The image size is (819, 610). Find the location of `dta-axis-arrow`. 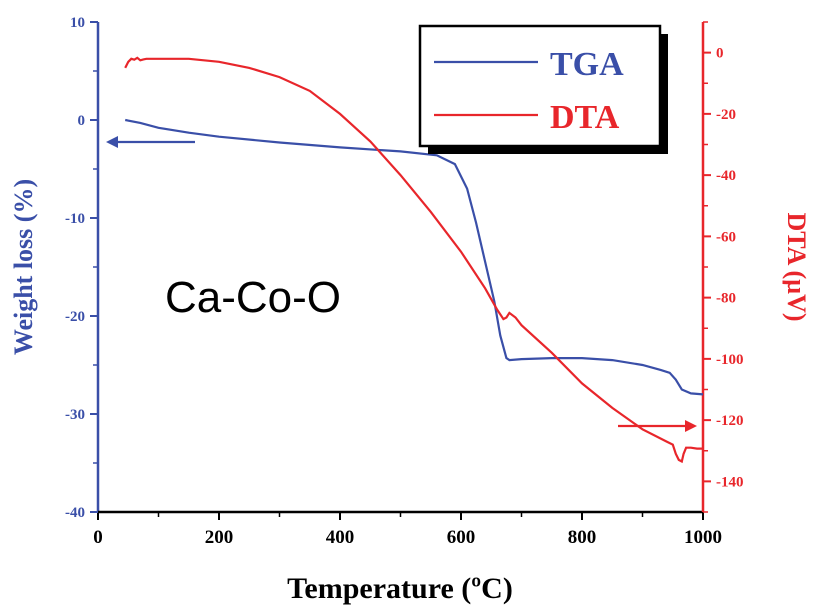

dta-axis-arrow is located at coordinates (657, 426).